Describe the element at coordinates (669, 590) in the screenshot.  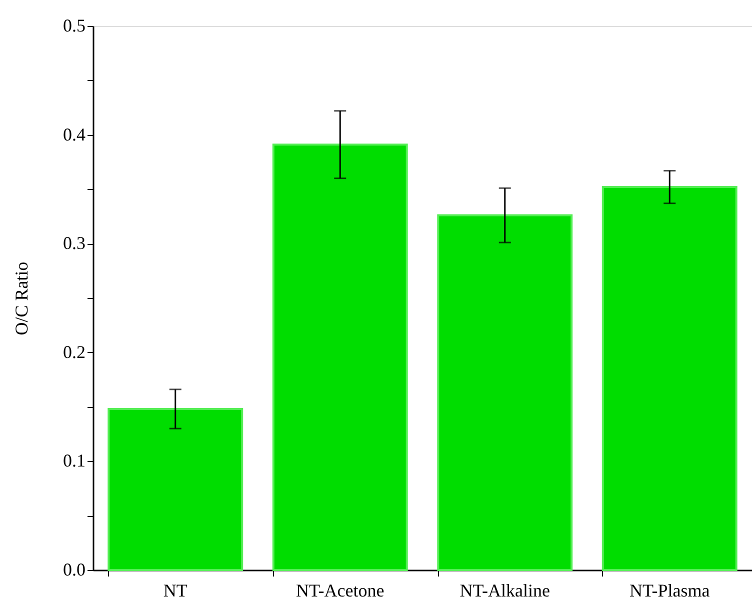
I see `x-tick-label: NT-Plasma` at that location.